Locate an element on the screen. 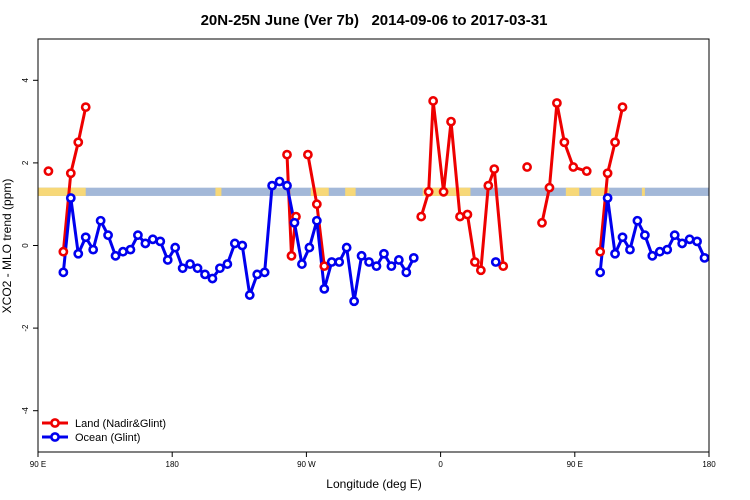 The image size is (750, 500). x-tick-label: 0 is located at coordinates (440, 464).